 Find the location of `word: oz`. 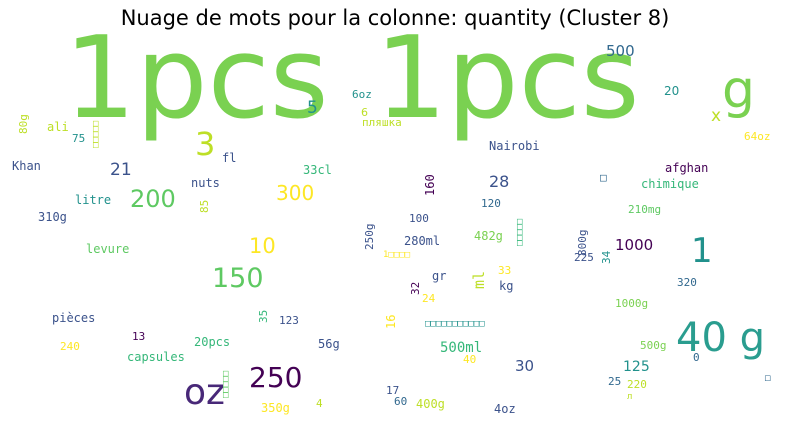

word: oz is located at coordinates (204, 392).